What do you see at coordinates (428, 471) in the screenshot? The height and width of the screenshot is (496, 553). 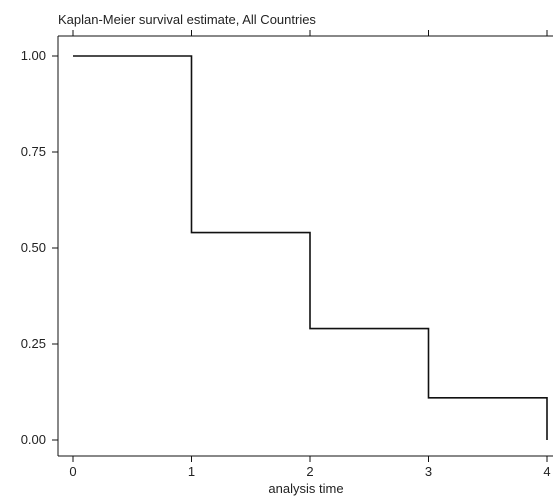 I see `x-tick-label: 3` at bounding box center [428, 471].